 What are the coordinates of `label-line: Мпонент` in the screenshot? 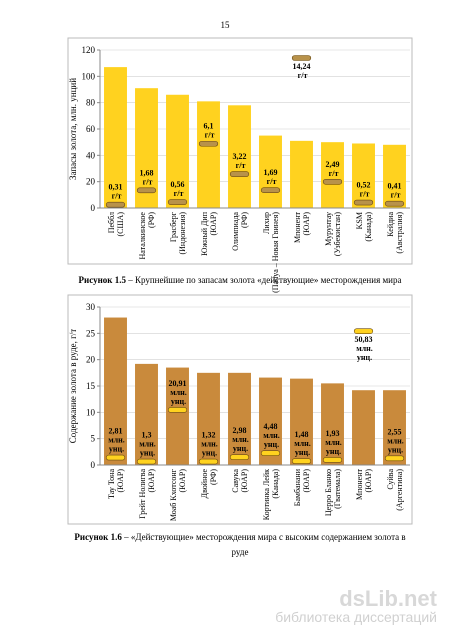 It's located at (297, 228).